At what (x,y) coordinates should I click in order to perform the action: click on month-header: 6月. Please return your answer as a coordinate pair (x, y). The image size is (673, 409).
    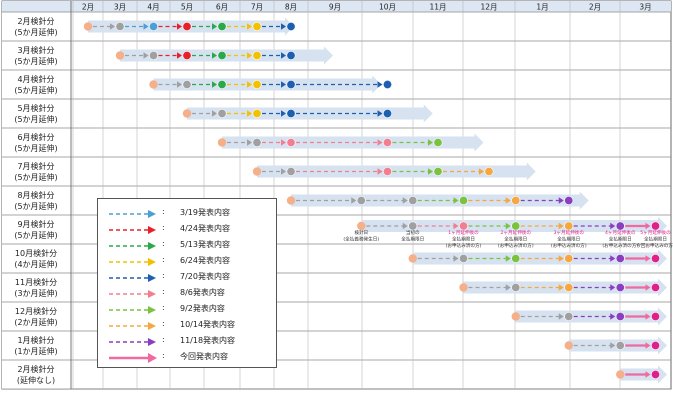
    Looking at the image, I should click on (222, 7).